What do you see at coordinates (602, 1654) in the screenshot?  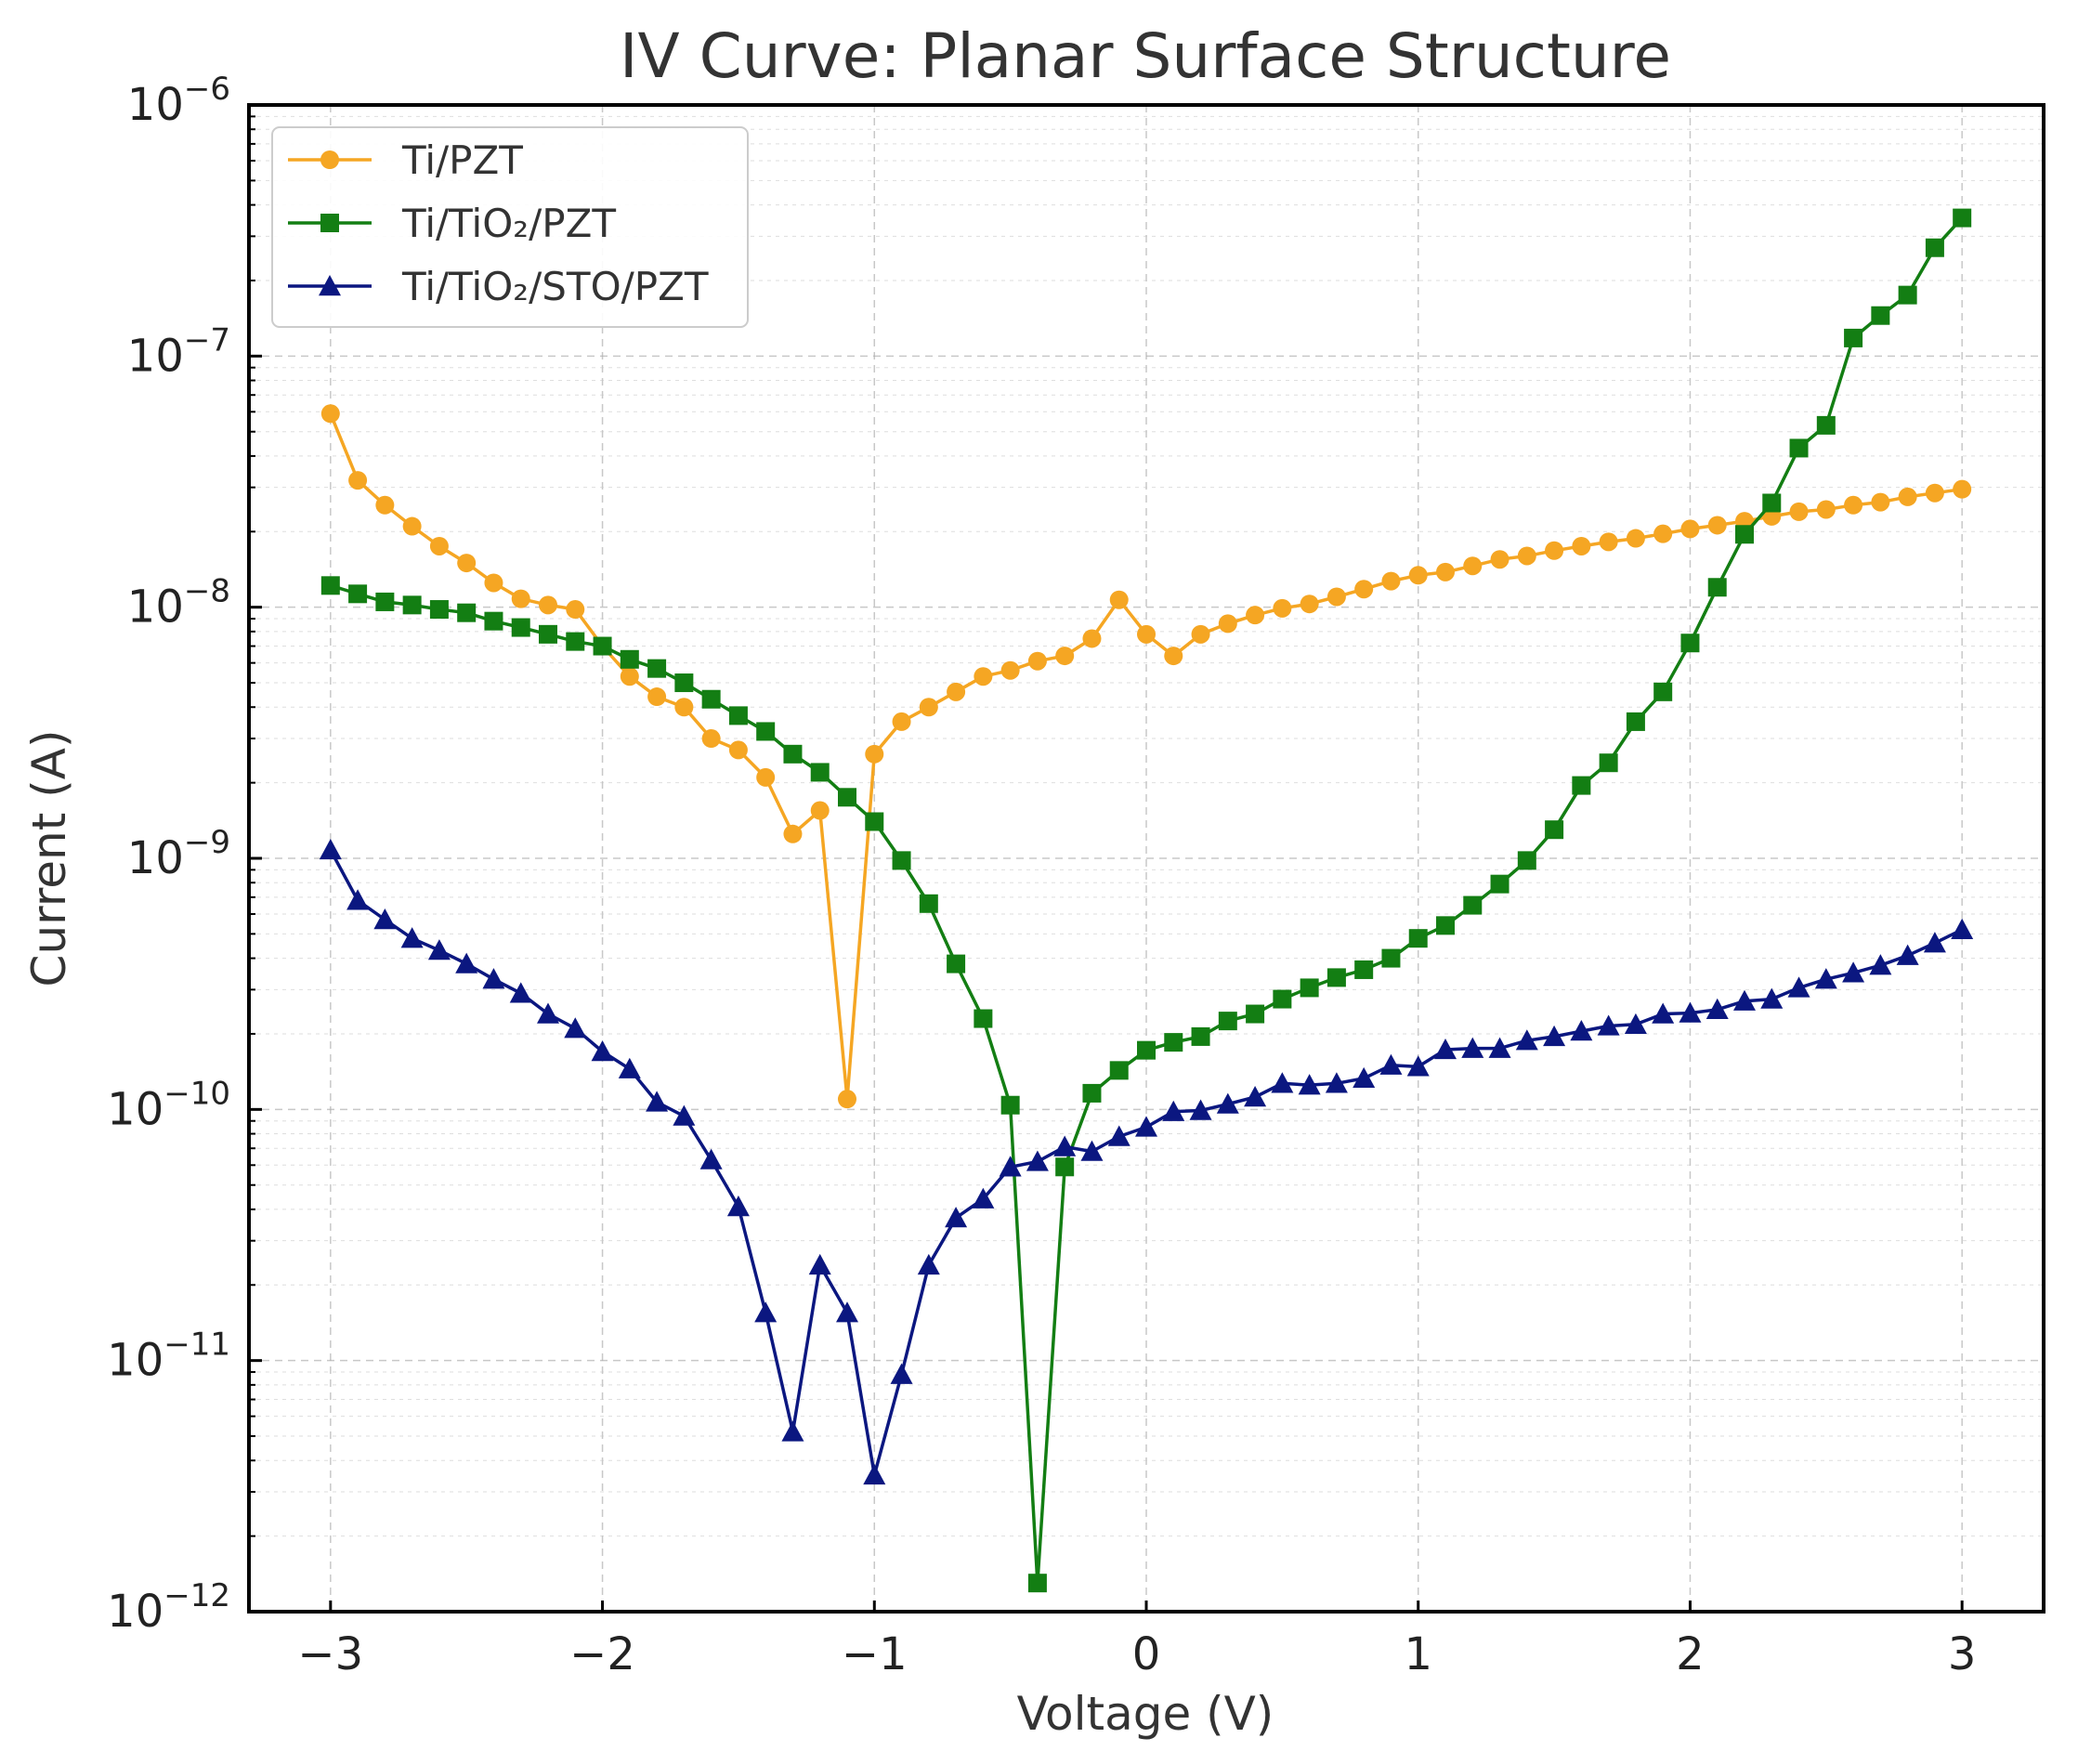 I see `x-tick-label: −2` at bounding box center [602, 1654].